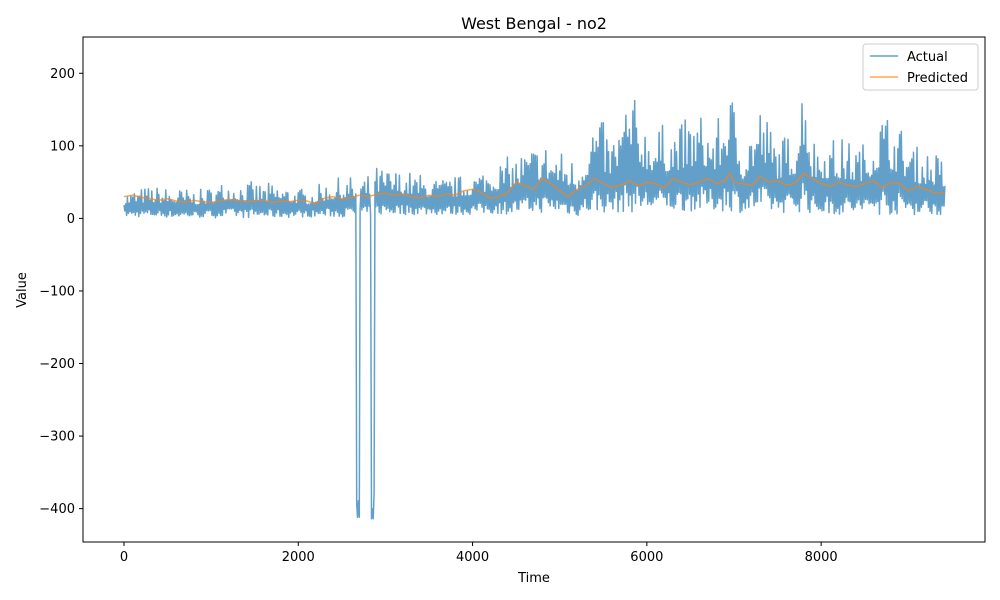 This screenshot has width=1000, height=600. I want to click on x-tick-label: 6000, so click(646, 557).